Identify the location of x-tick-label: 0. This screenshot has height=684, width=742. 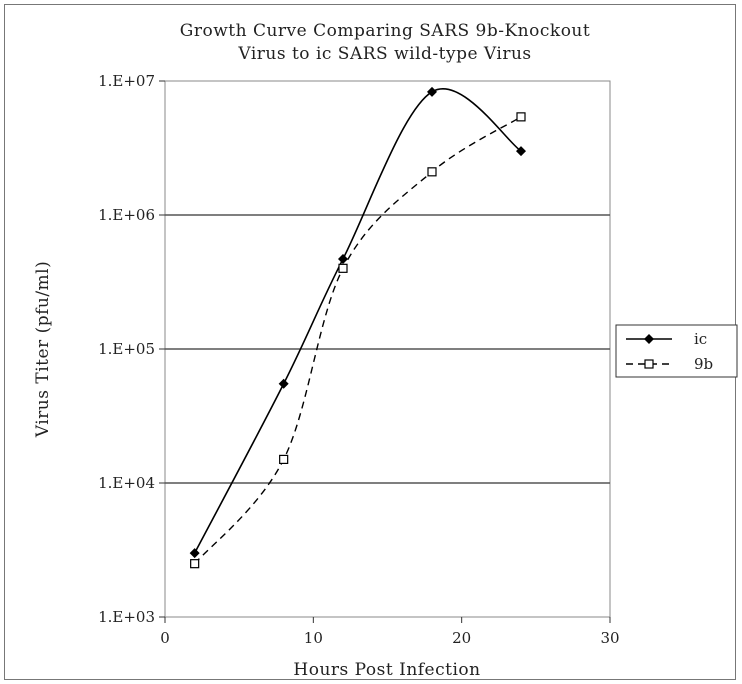
(165, 638).